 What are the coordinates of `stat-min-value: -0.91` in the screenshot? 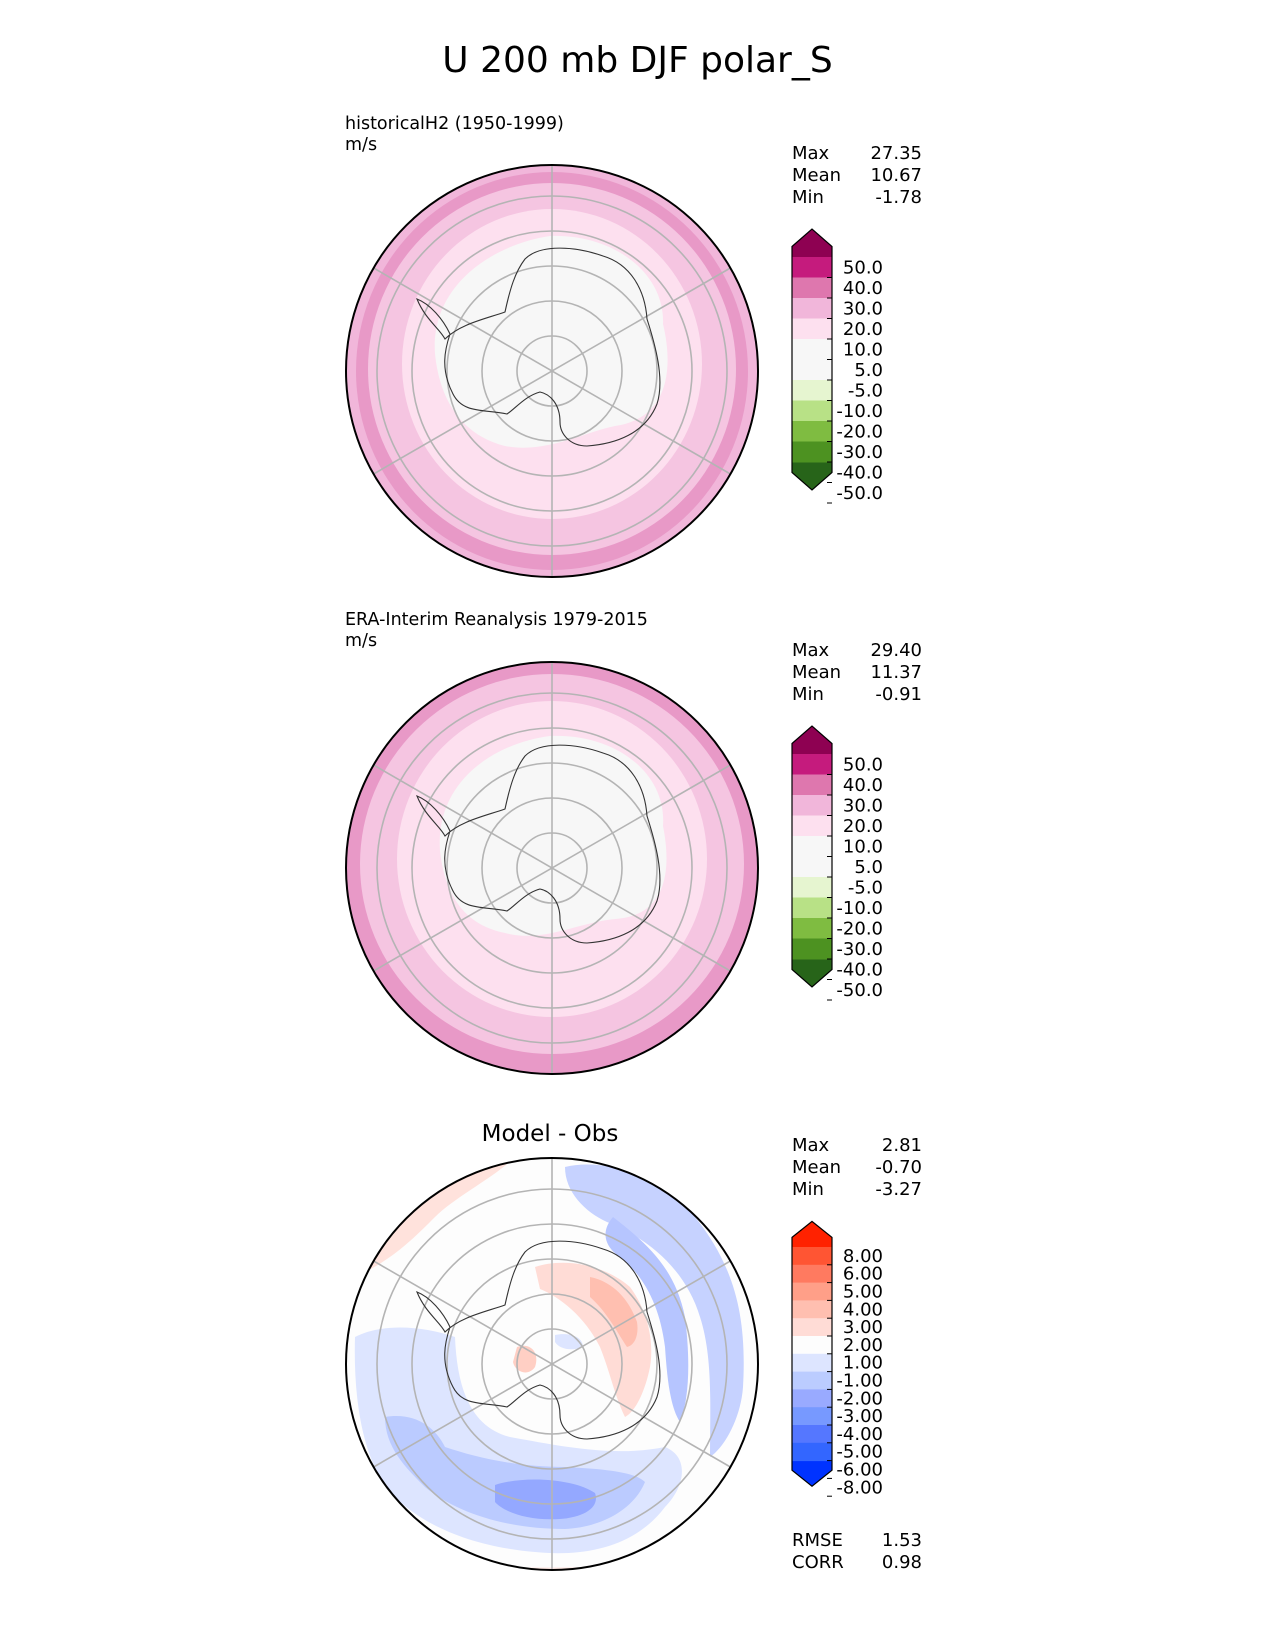 It's located at (898, 694).